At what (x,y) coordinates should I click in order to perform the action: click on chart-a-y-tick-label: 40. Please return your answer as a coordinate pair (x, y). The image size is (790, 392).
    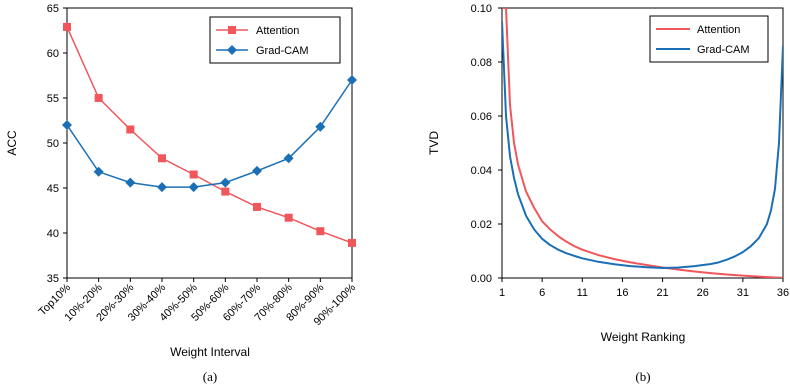
    Looking at the image, I should click on (53, 234).